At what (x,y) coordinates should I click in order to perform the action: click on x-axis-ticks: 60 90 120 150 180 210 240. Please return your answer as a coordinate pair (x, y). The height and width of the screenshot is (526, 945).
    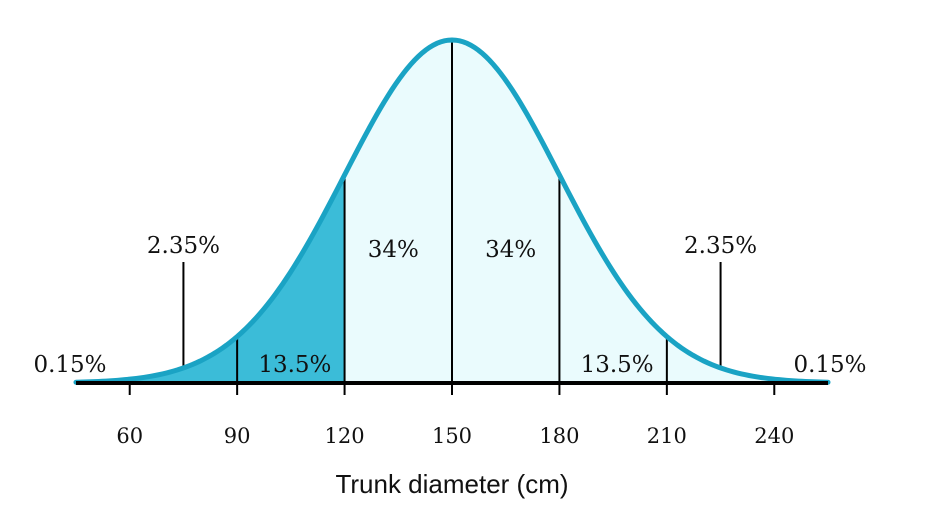
    Looking at the image, I should click on (455, 415).